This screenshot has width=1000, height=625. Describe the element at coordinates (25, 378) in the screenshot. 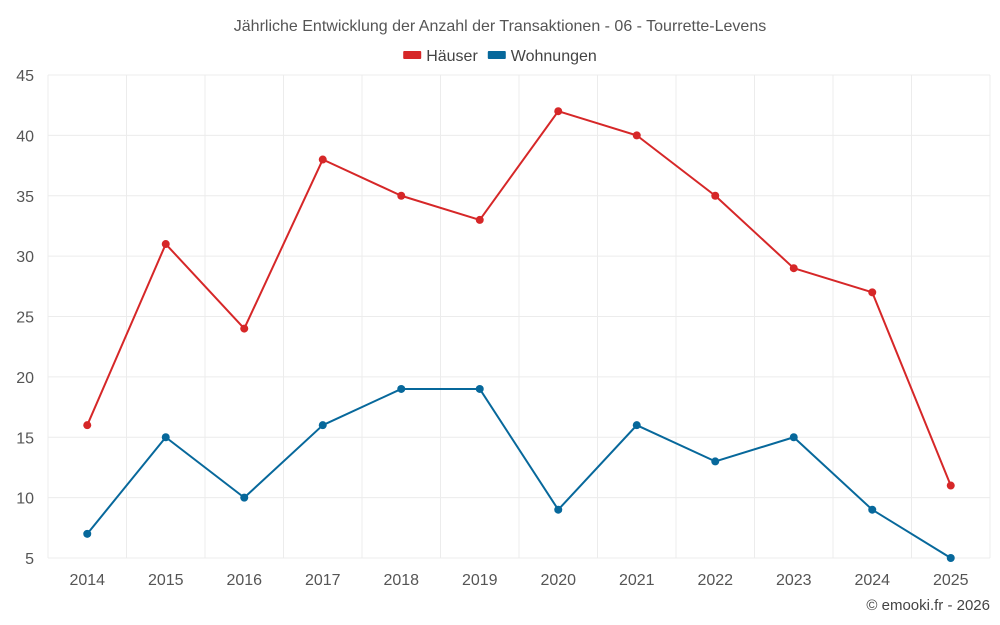

I see `y-tick-label: 20` at that location.